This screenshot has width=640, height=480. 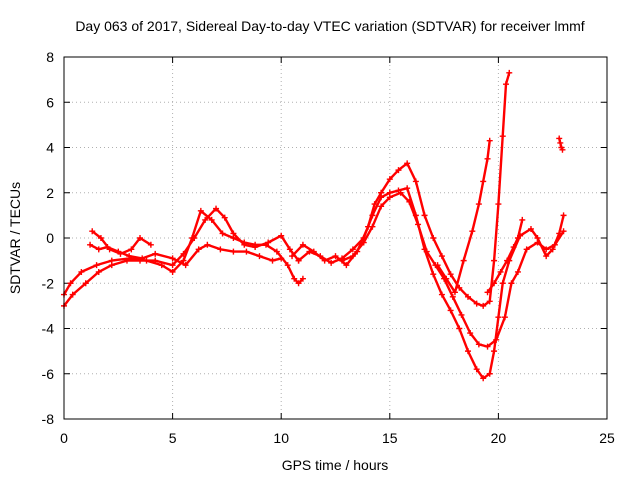 I want to click on x-tick-label: 25, so click(x=607, y=438).